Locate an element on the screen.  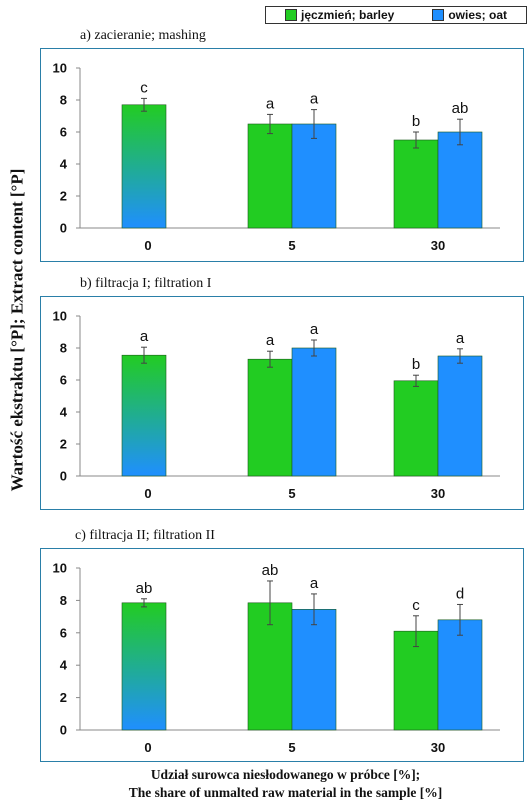
legend-swatch-barley is located at coordinates (290, 15).